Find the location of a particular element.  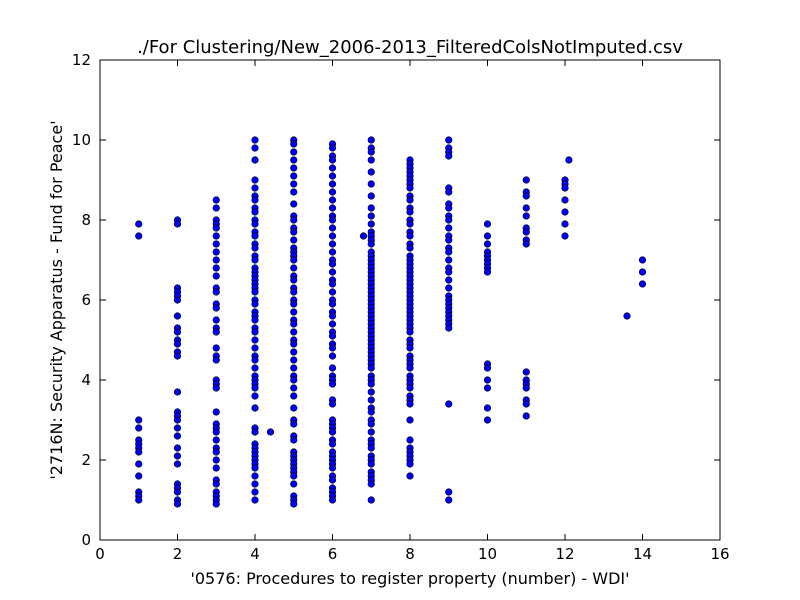

y-tick-label: 4 is located at coordinates (86, 380).